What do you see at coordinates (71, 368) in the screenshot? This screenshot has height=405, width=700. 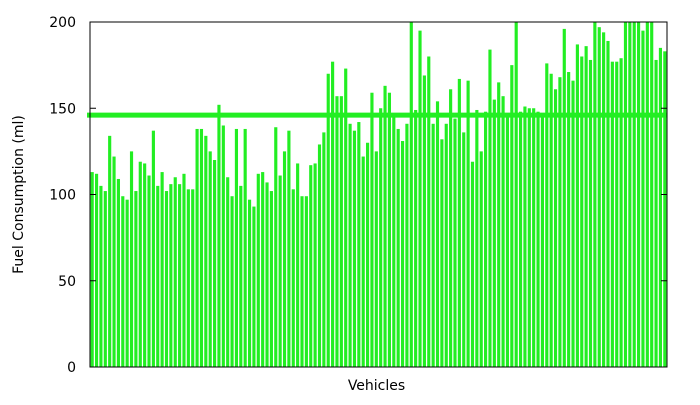 I see `y-tick-label: 0` at bounding box center [71, 368].